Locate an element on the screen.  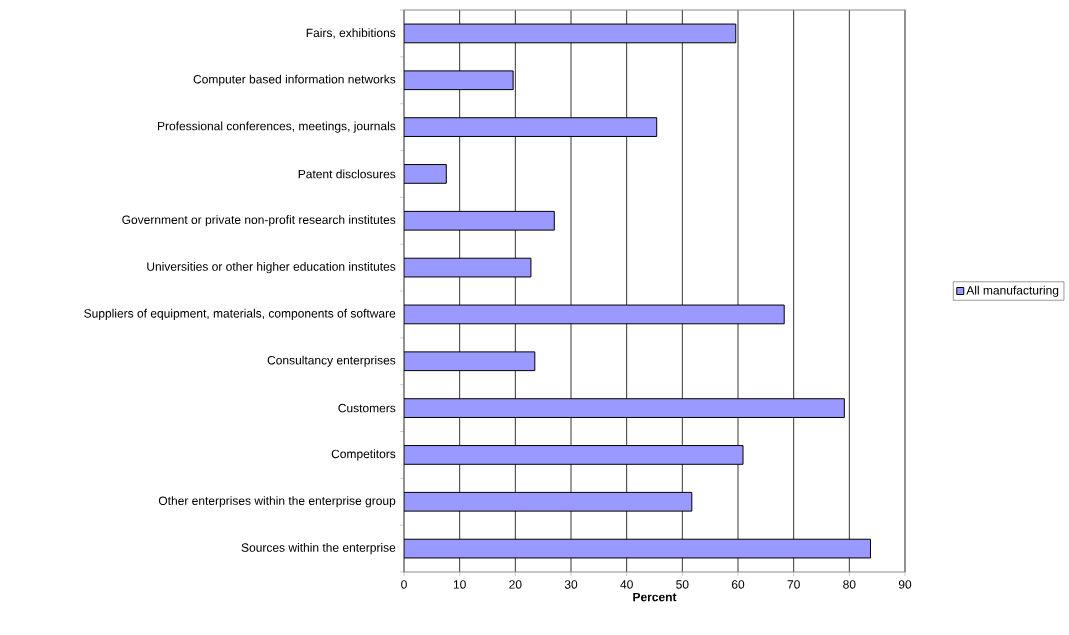
x-tick-label: 20 is located at coordinates (515, 584).